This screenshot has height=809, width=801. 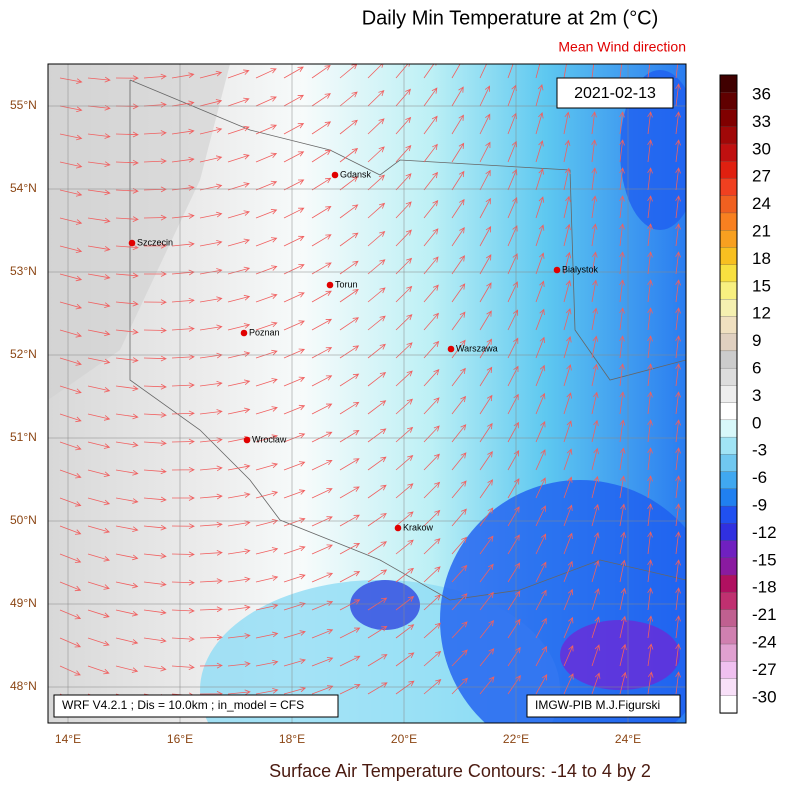 I want to click on colorbar-label: 9, so click(x=756, y=340).